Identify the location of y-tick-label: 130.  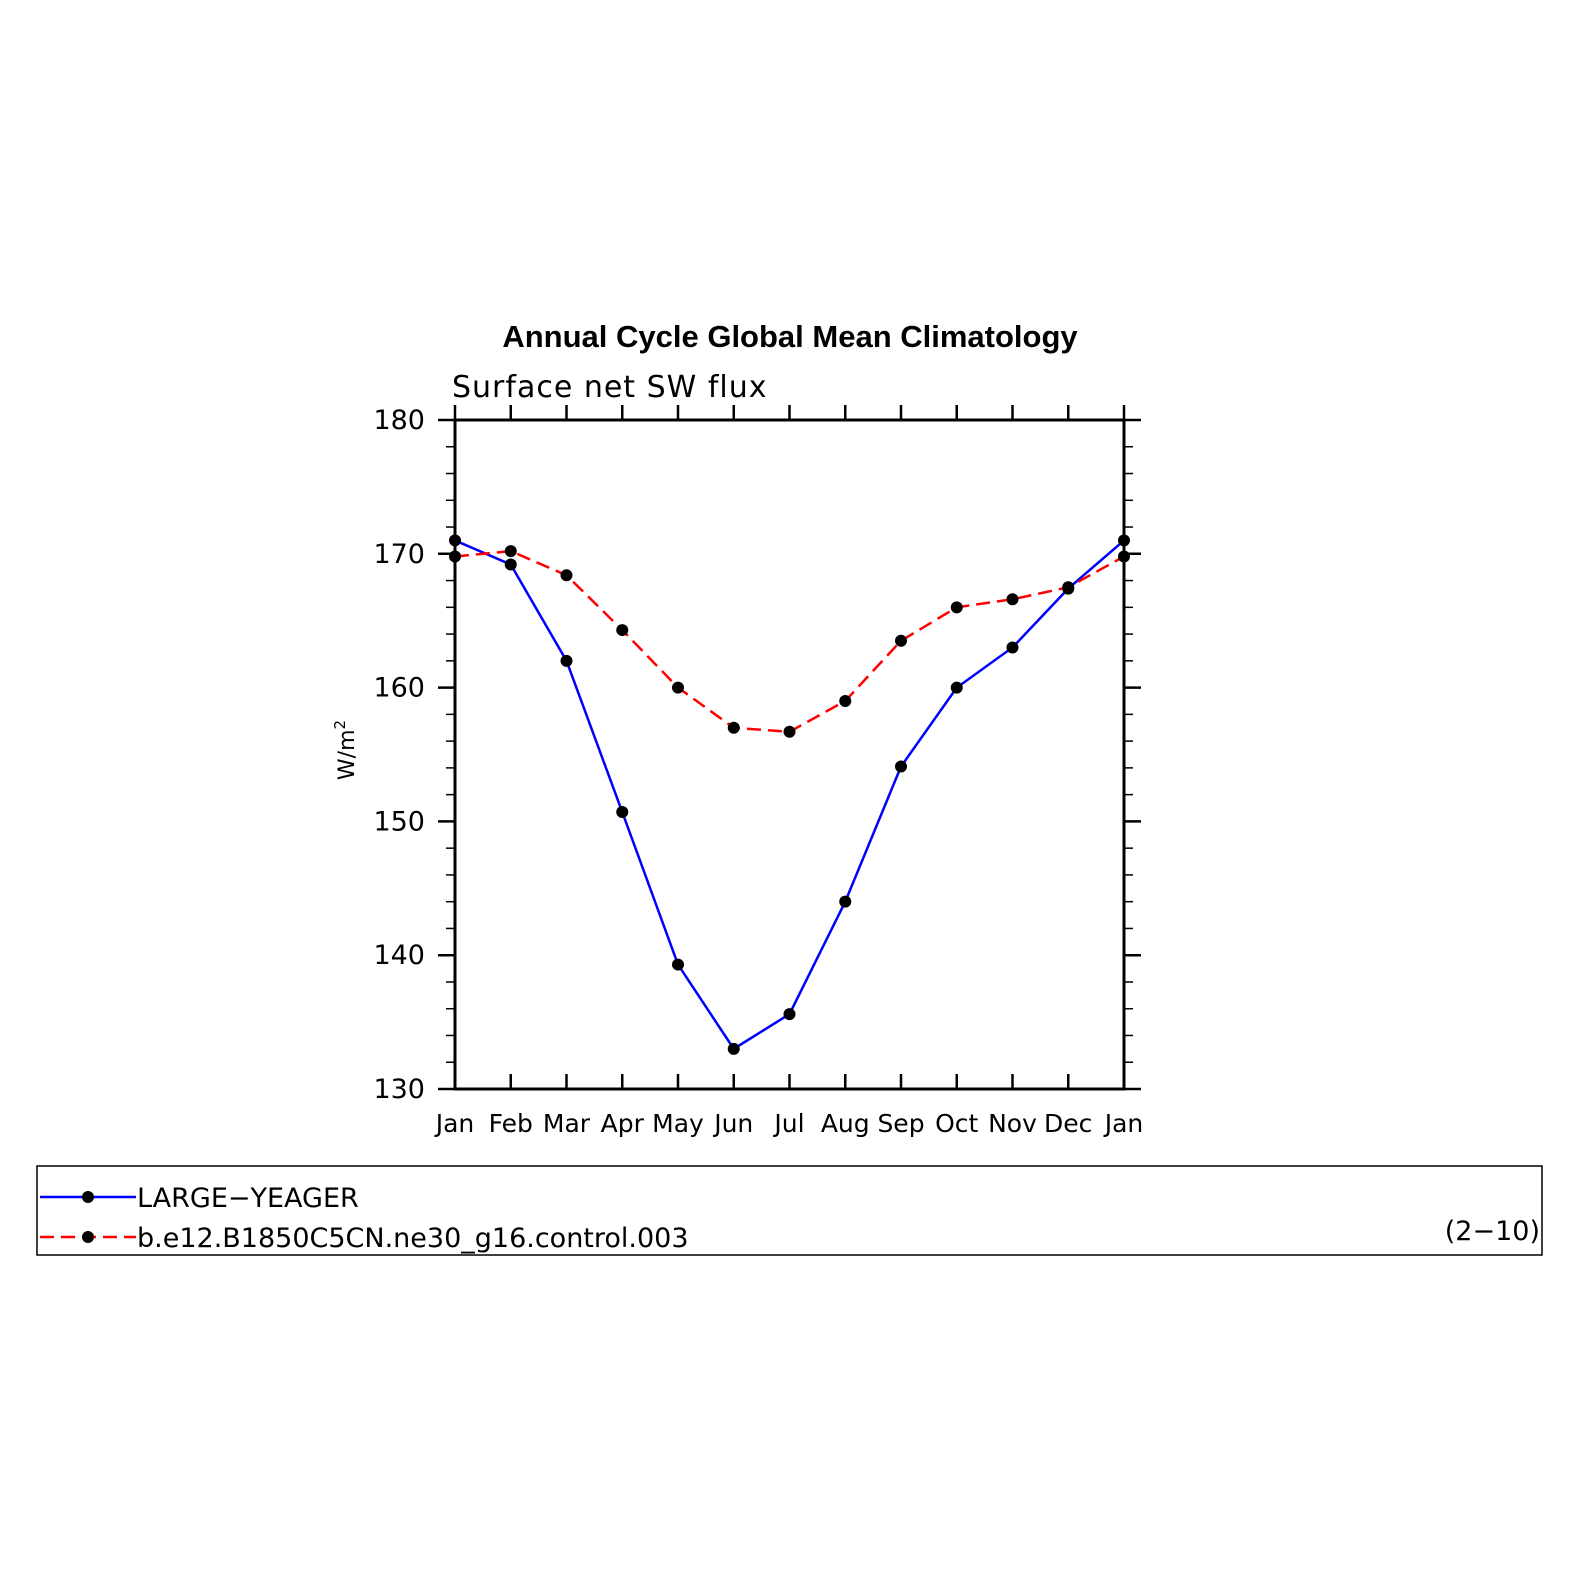
(399, 1089).